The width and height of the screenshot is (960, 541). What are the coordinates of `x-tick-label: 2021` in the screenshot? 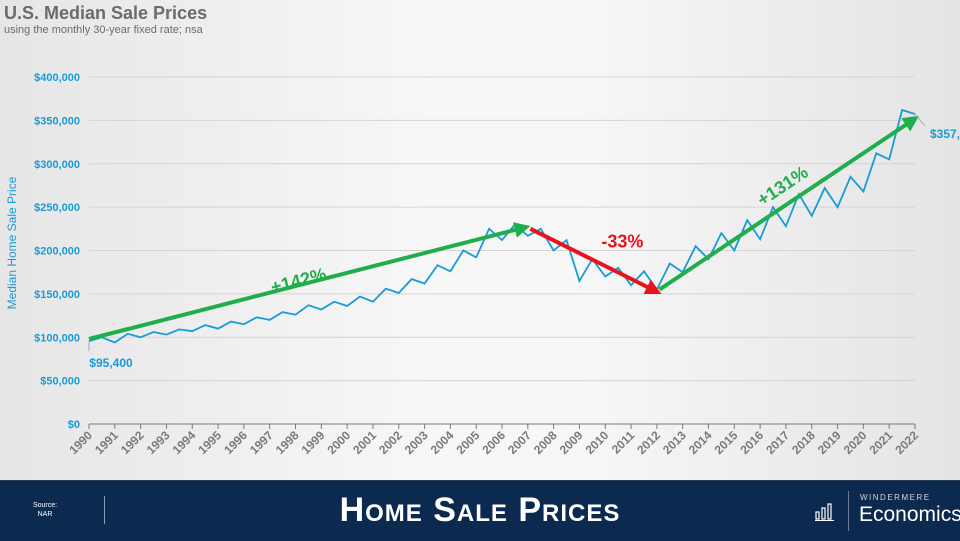 It's located at (881, 442).